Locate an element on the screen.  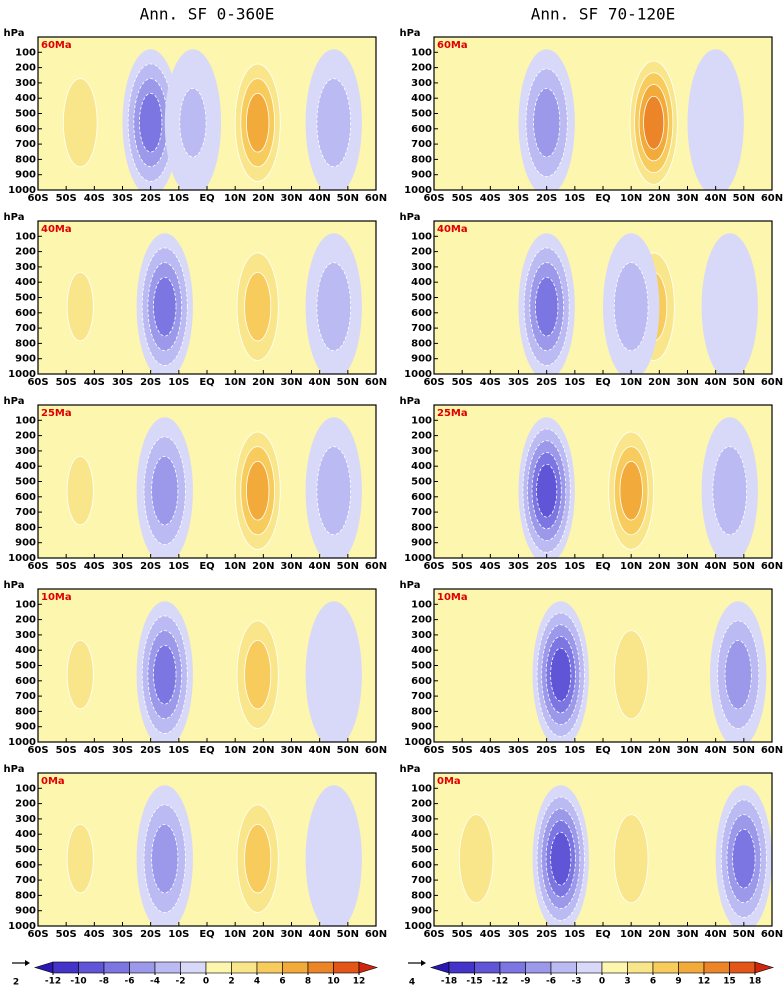
colorbar-label: 3 is located at coordinates (627, 982).